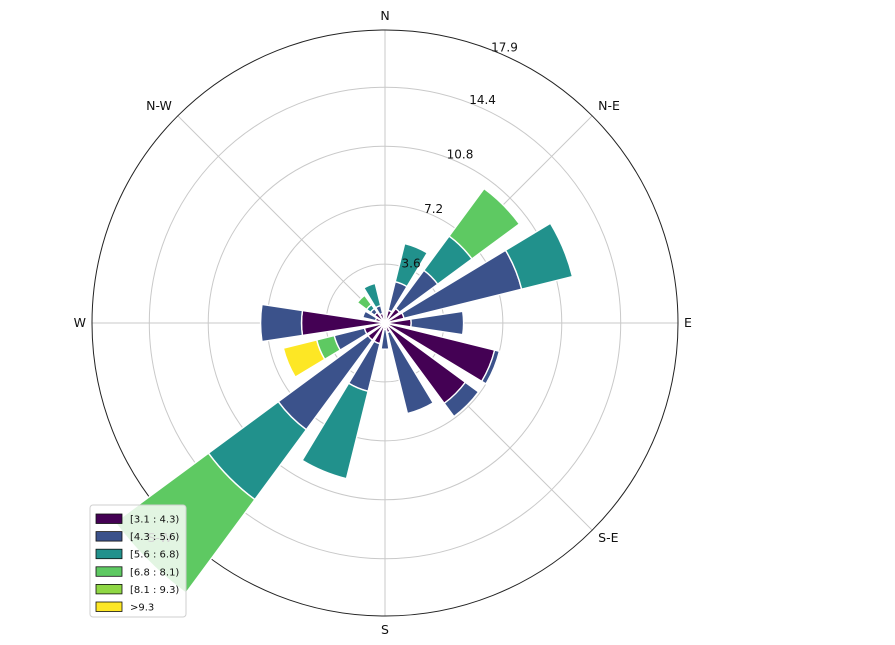 The image size is (895, 645). What do you see at coordinates (384, 15) in the screenshot?
I see `direction-label-n: N` at bounding box center [384, 15].